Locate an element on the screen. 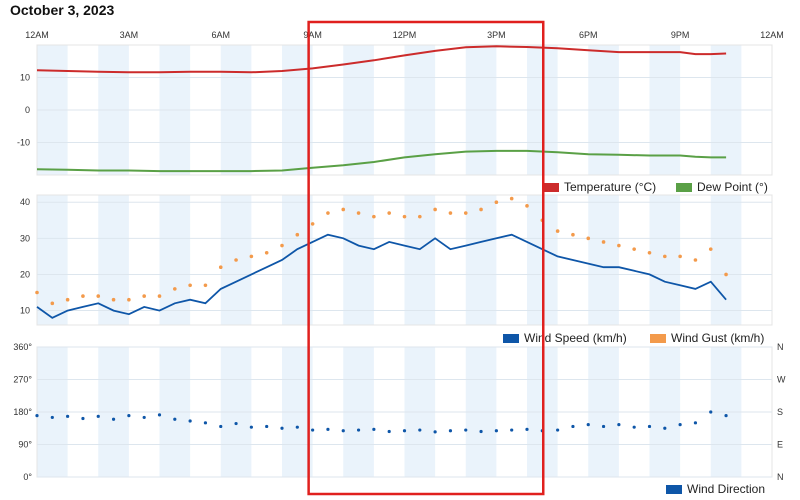 The height and width of the screenshot is (500, 800). compass-tick-label: E is located at coordinates (780, 445).